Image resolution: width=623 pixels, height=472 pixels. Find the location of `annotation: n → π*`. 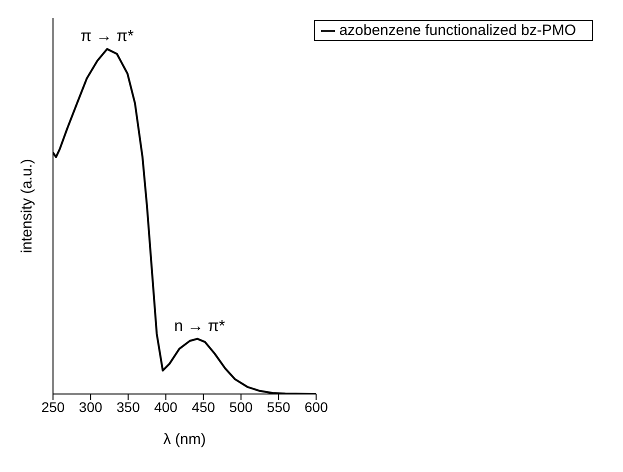

annotation: n → π* is located at coordinates (200, 326).